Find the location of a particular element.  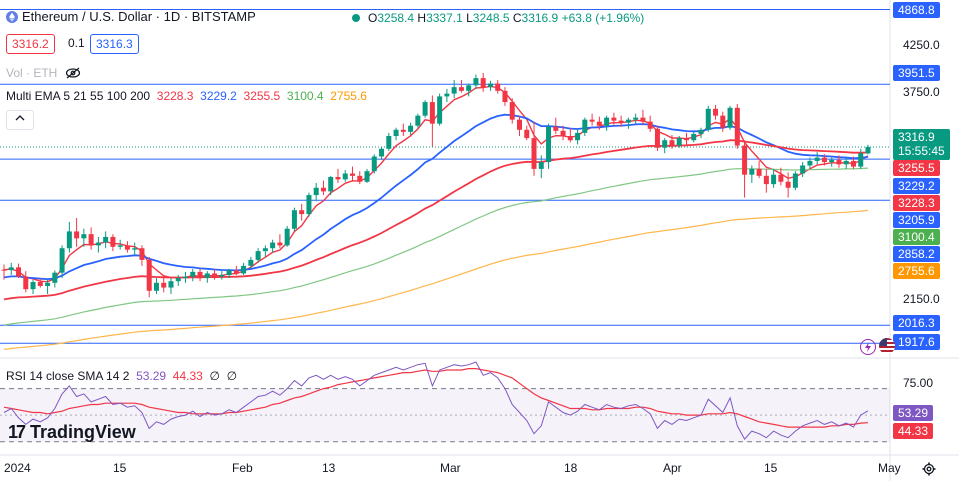

price-tag: 2016.3 is located at coordinates (916, 323).